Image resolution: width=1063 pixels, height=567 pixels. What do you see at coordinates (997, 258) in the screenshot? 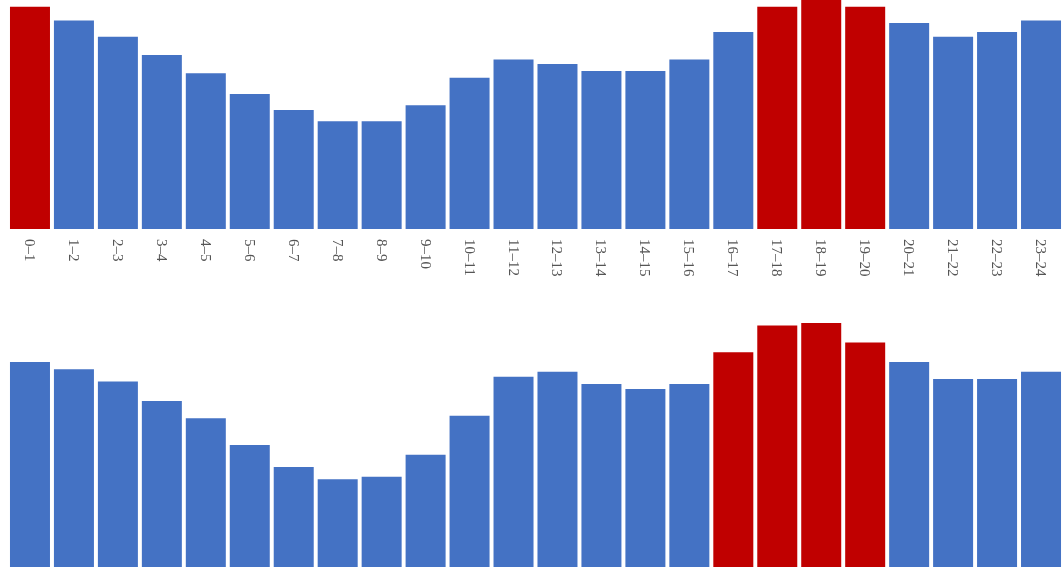
I see `x-tick-label: 22–23` at bounding box center [997, 258].